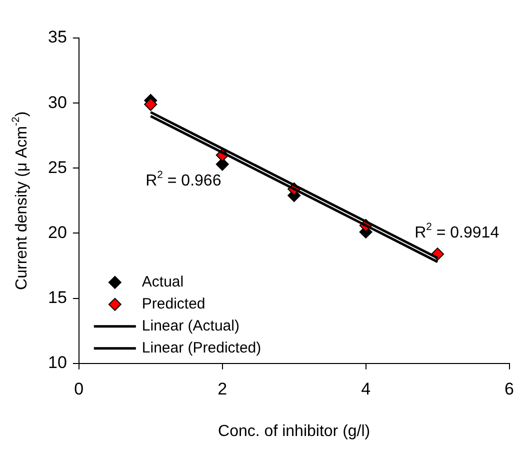  Describe the element at coordinates (79, 388) in the screenshot. I see `x-tick-label: 0` at that location.